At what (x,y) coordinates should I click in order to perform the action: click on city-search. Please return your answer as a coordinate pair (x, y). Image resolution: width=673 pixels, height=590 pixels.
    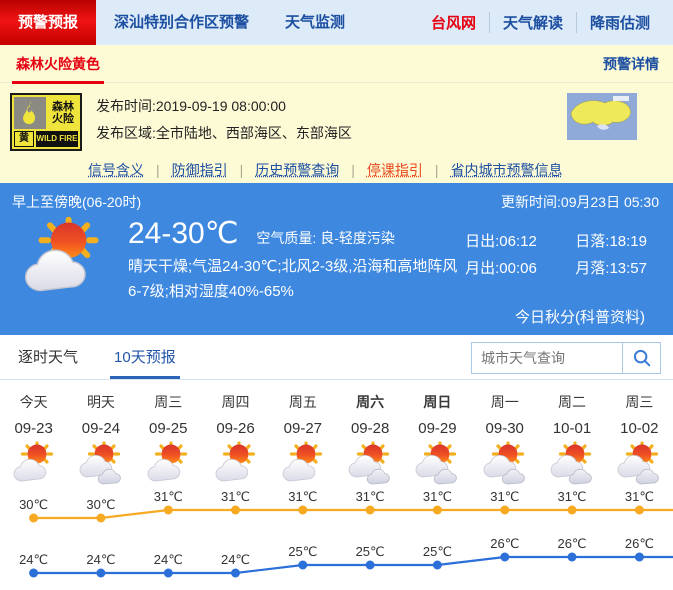
    Looking at the image, I should click on (566, 358).